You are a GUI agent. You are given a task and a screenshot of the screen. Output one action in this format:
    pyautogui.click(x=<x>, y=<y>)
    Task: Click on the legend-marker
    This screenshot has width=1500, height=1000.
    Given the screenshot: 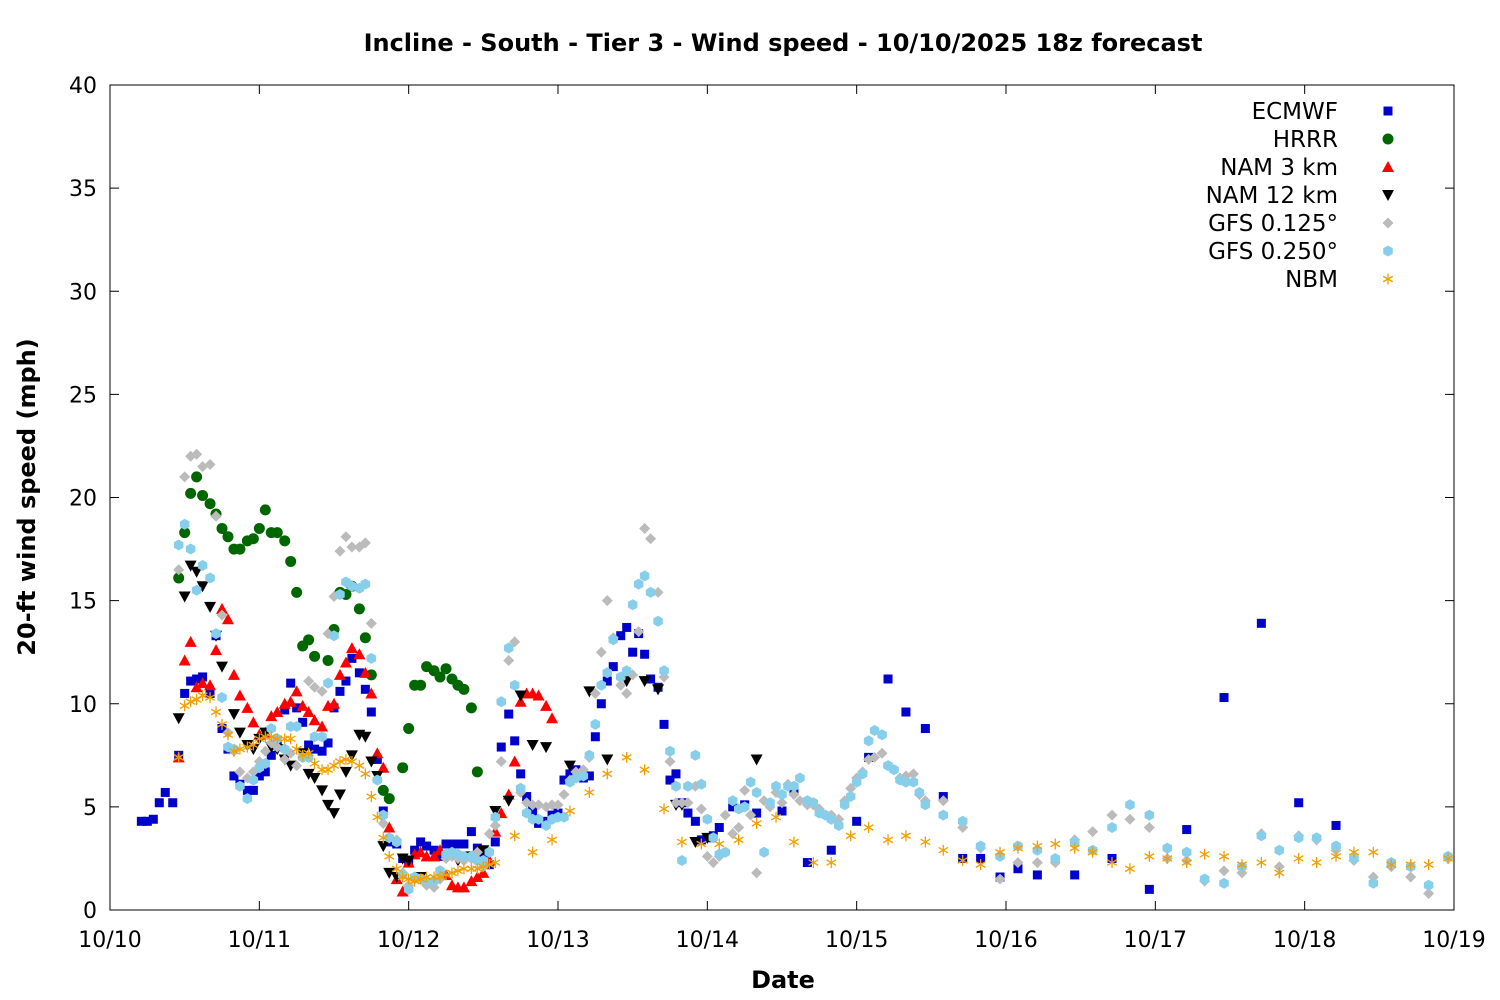 What is the action you would take?
    pyautogui.click(x=1388, y=195)
    